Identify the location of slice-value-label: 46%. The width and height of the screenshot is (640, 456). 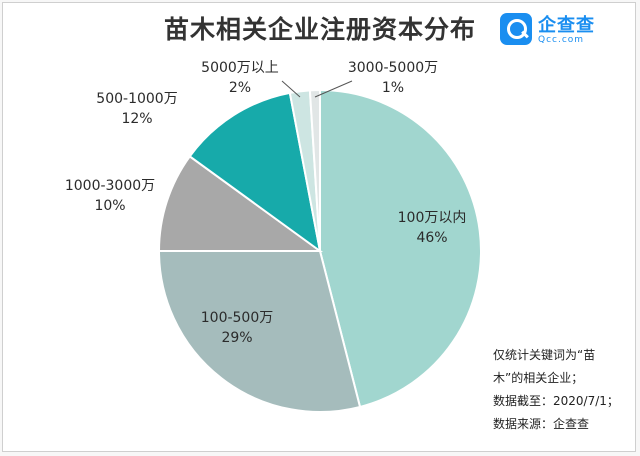
(431, 238).